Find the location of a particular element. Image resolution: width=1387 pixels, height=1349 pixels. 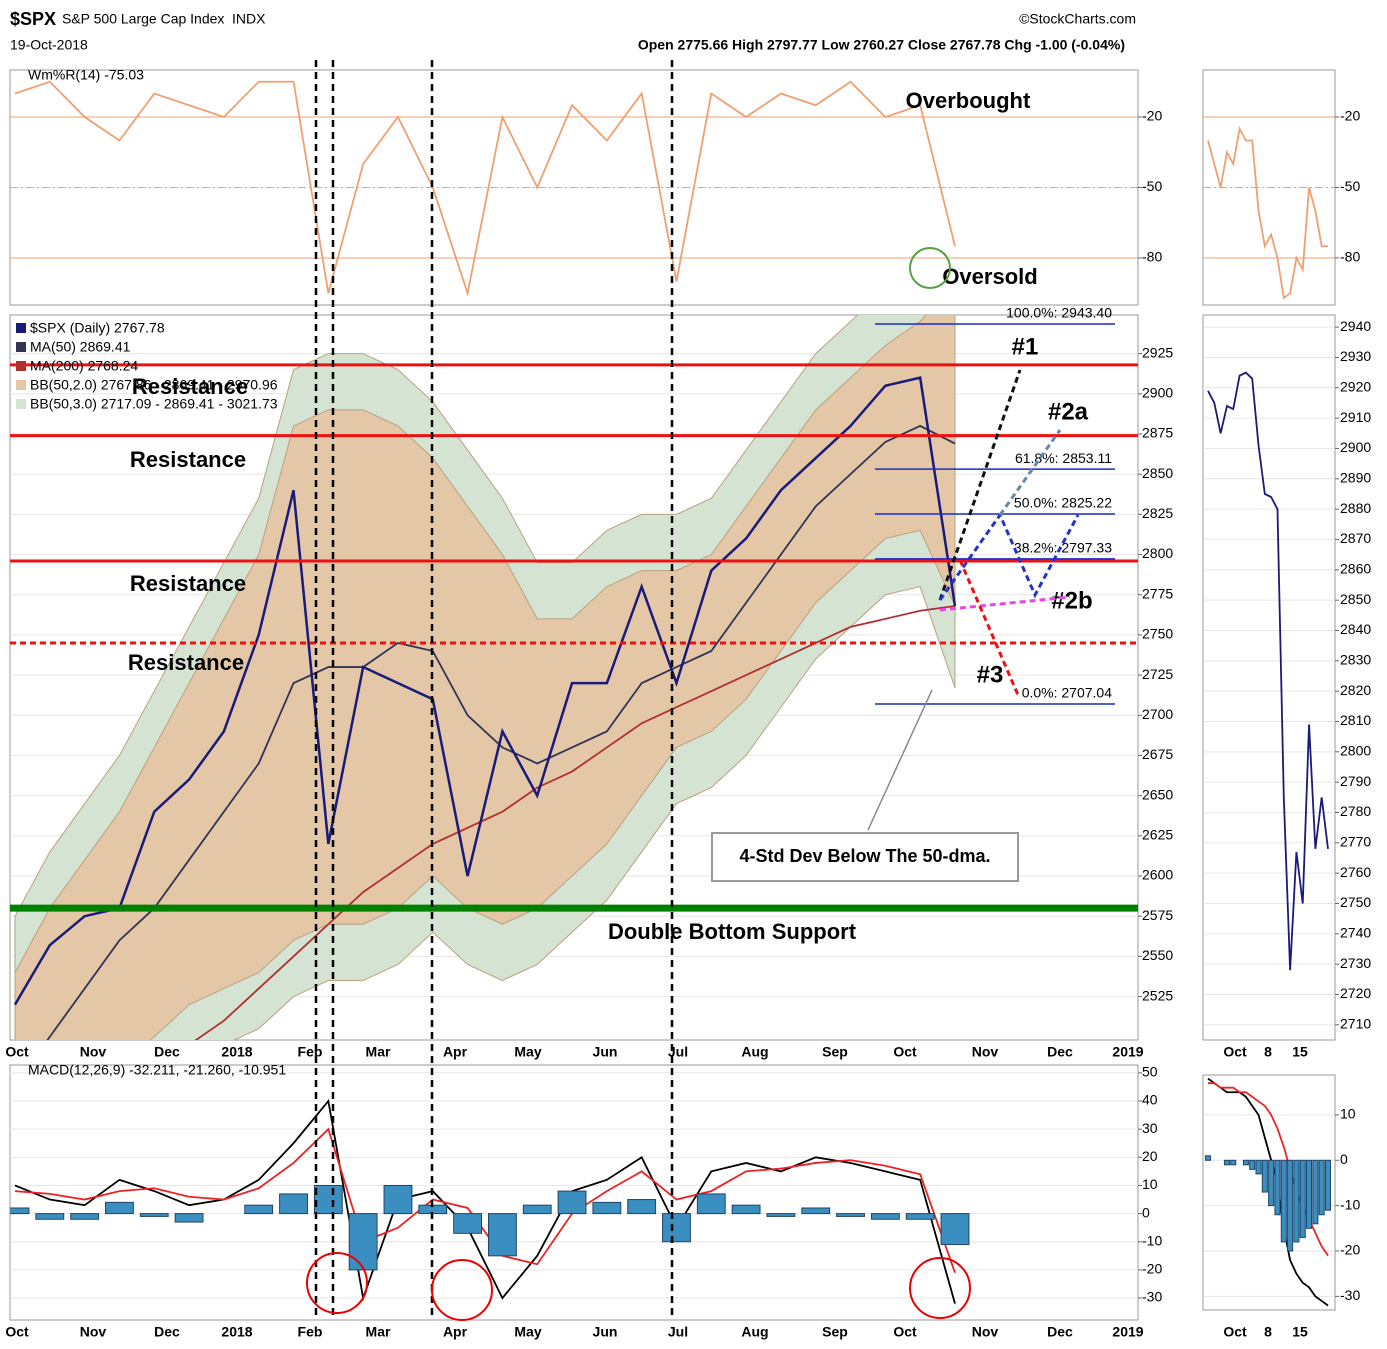

exchange: INDX is located at coordinates (249, 19).